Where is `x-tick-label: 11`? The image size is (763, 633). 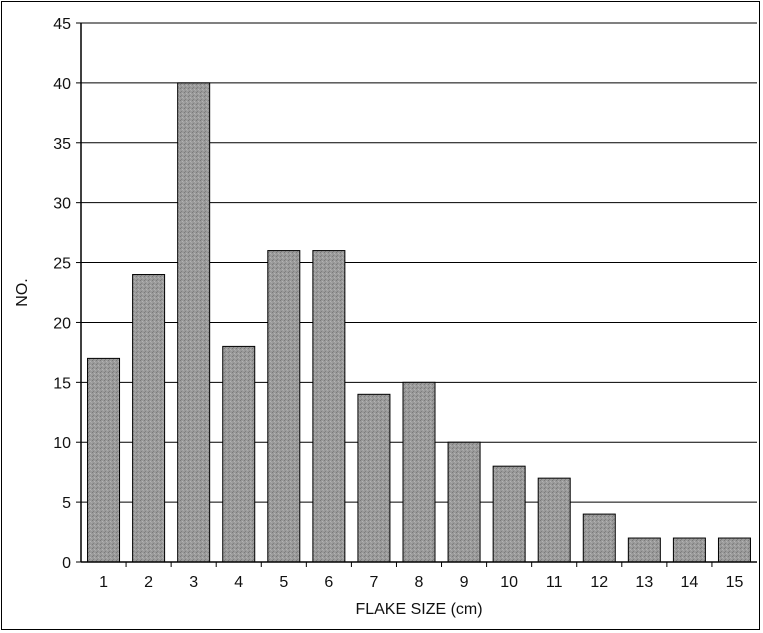
x-tick-label: 11 is located at coordinates (554, 582).